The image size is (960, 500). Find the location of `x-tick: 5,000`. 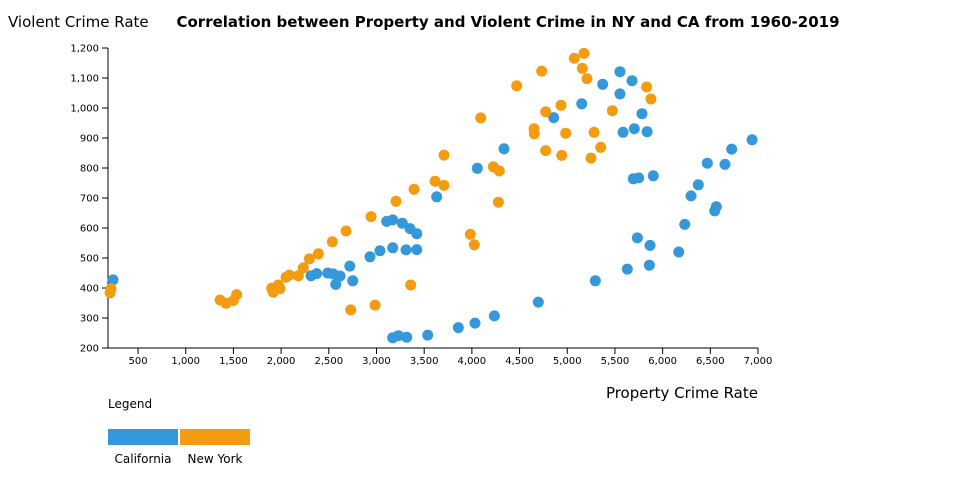

x-tick: 5,000 is located at coordinates (567, 357).